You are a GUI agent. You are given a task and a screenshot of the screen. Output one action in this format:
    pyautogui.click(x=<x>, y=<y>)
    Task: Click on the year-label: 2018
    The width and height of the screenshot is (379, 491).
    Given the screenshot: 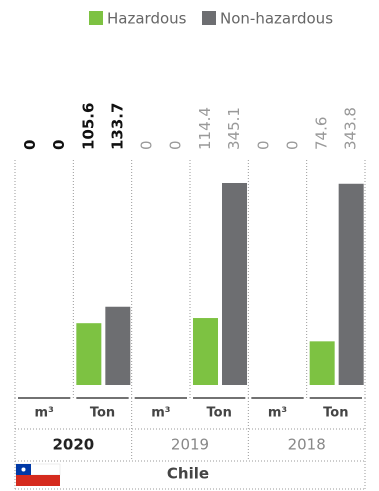 What is the action you would take?
    pyautogui.click(x=307, y=445)
    